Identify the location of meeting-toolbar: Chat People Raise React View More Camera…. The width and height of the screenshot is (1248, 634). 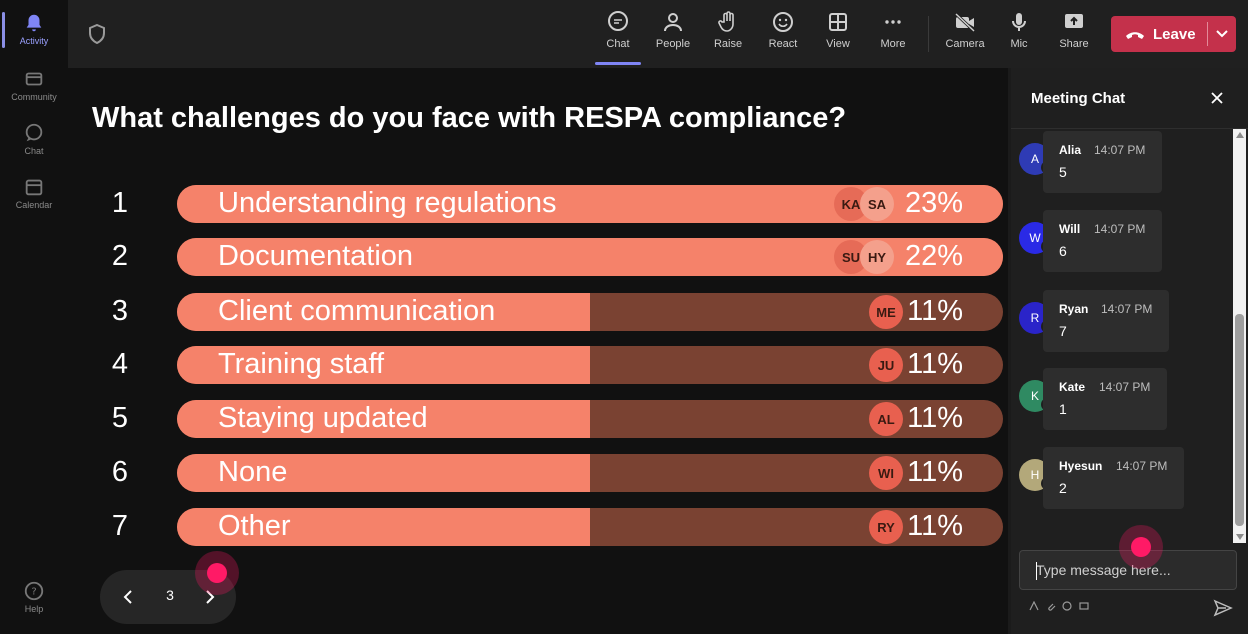
(658, 34).